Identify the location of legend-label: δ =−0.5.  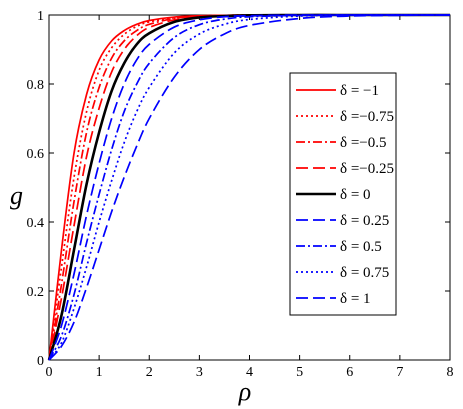
(363, 143).